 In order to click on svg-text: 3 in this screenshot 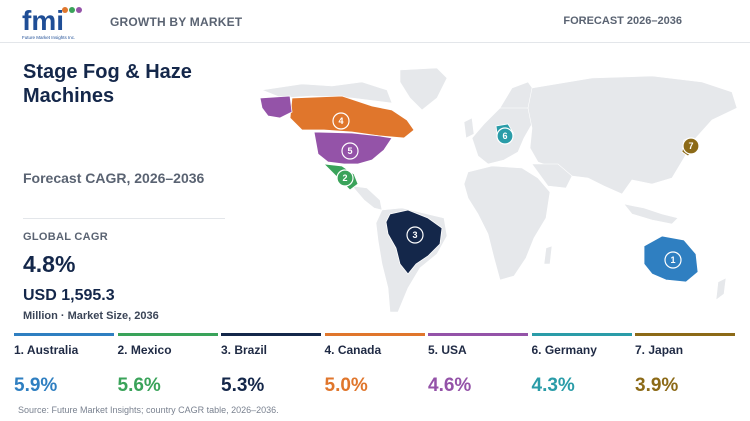, I will do `click(414, 235)`.